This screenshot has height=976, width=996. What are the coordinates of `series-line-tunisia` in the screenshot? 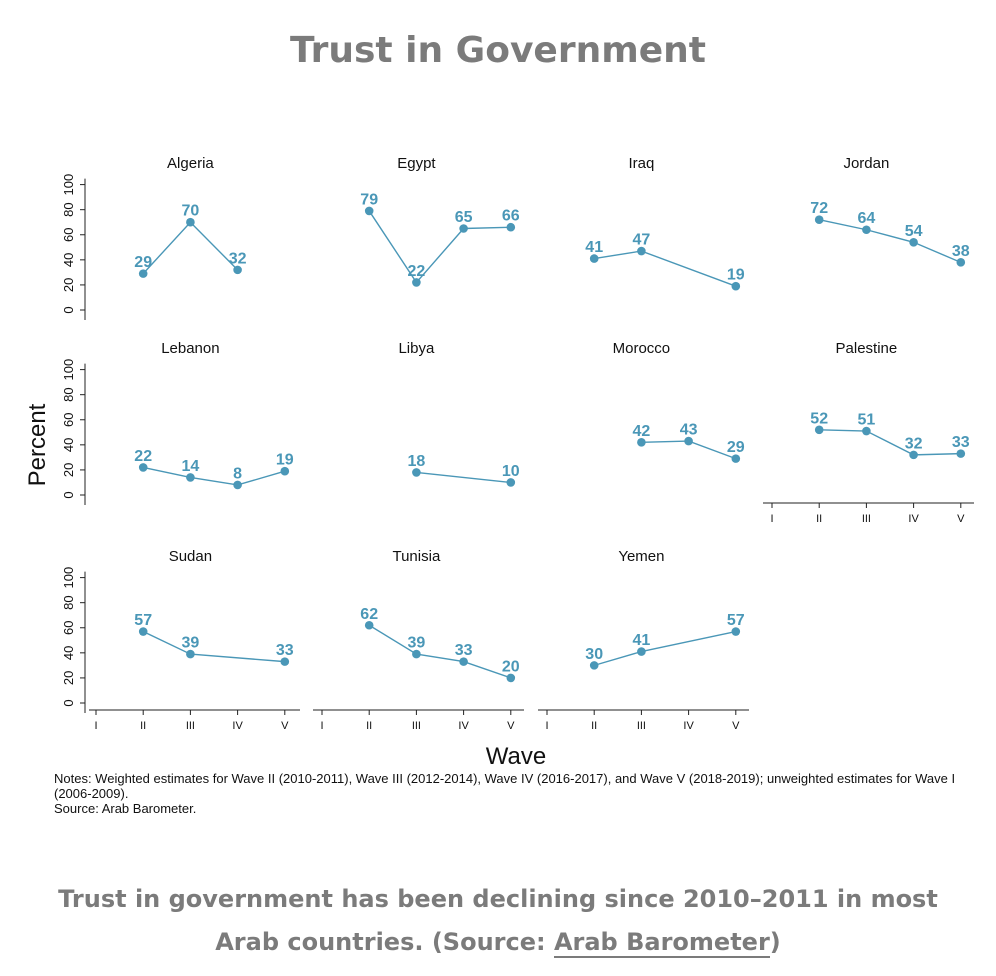 It's located at (440, 651).